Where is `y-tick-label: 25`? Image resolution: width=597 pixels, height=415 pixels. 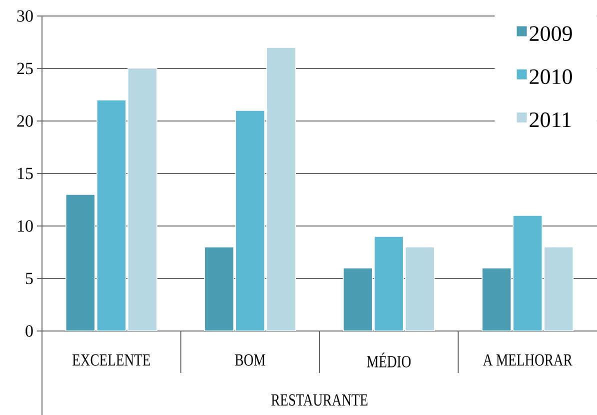 y-tick-label: 25 is located at coordinates (25, 68).